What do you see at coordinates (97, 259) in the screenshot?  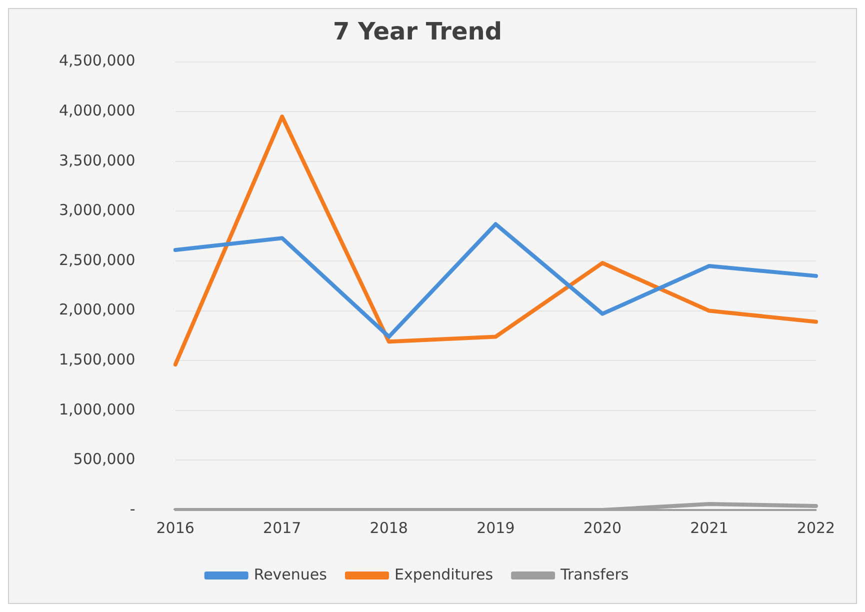 I see `y-tick-label: 2,500,000` at bounding box center [97, 259].